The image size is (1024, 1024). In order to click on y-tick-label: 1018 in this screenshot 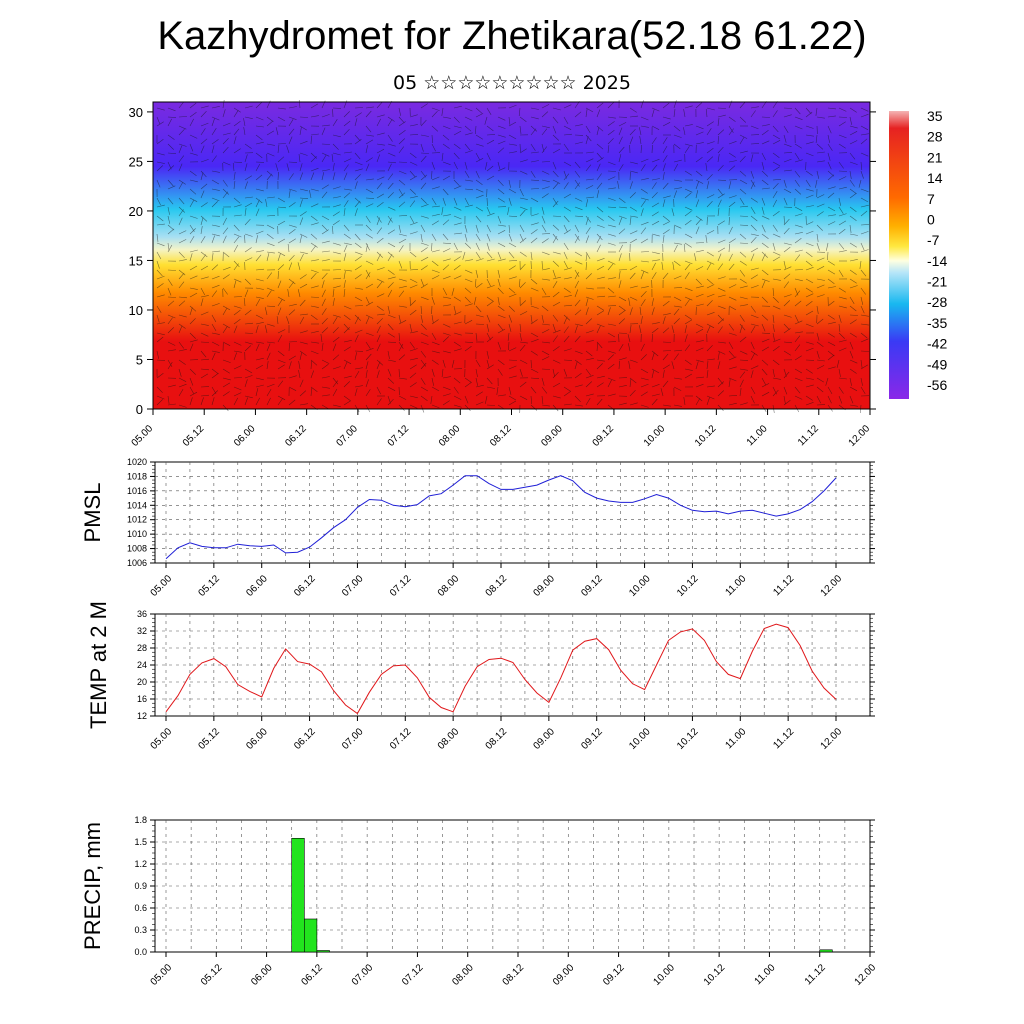, I will do `click(137, 476)`.